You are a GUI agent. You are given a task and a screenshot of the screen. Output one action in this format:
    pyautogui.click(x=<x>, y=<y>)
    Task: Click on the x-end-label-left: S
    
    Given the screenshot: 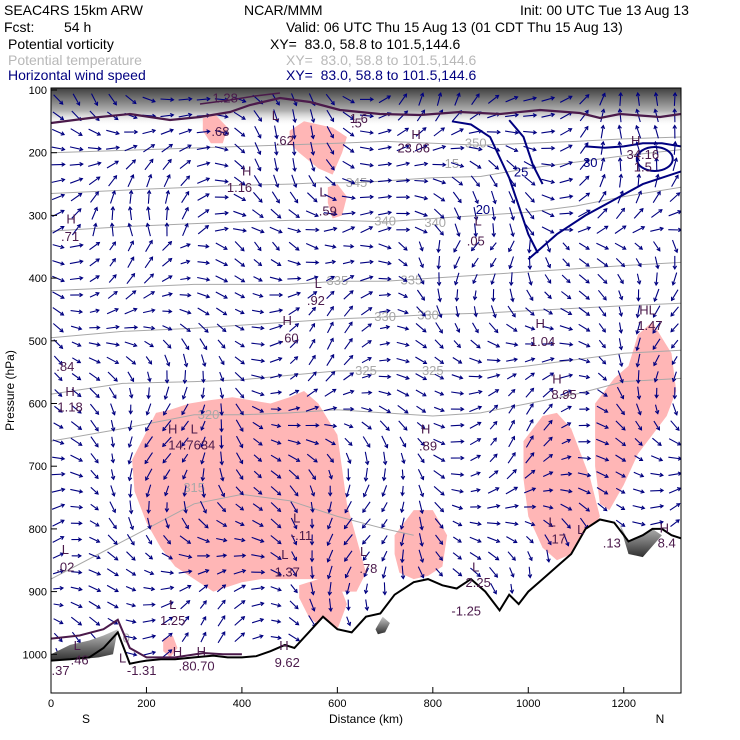 What is the action you would take?
    pyautogui.click(x=86, y=719)
    